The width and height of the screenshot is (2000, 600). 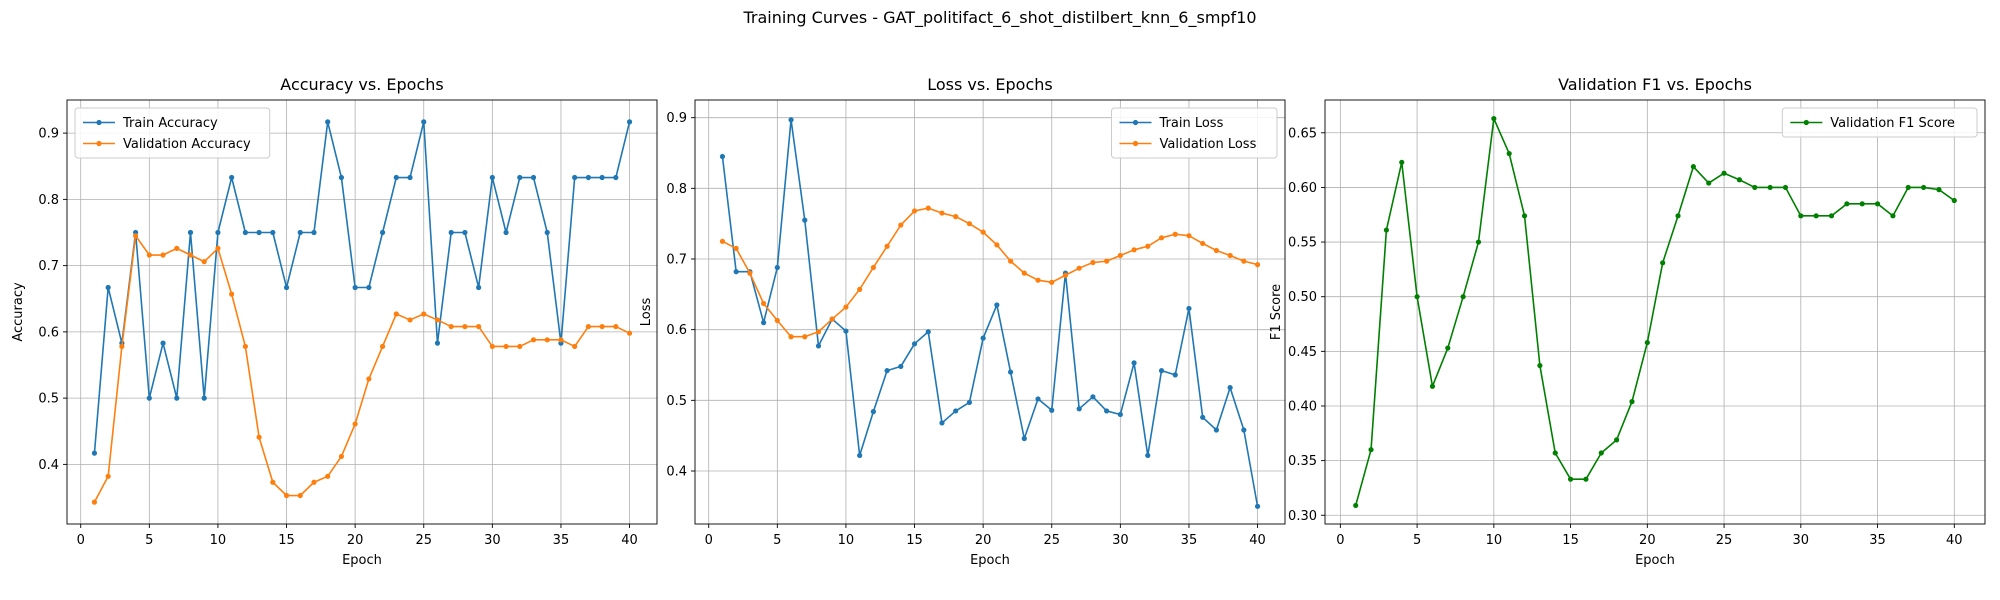 What do you see at coordinates (990, 272) in the screenshot?
I see `validation-loss-line` at bounding box center [990, 272].